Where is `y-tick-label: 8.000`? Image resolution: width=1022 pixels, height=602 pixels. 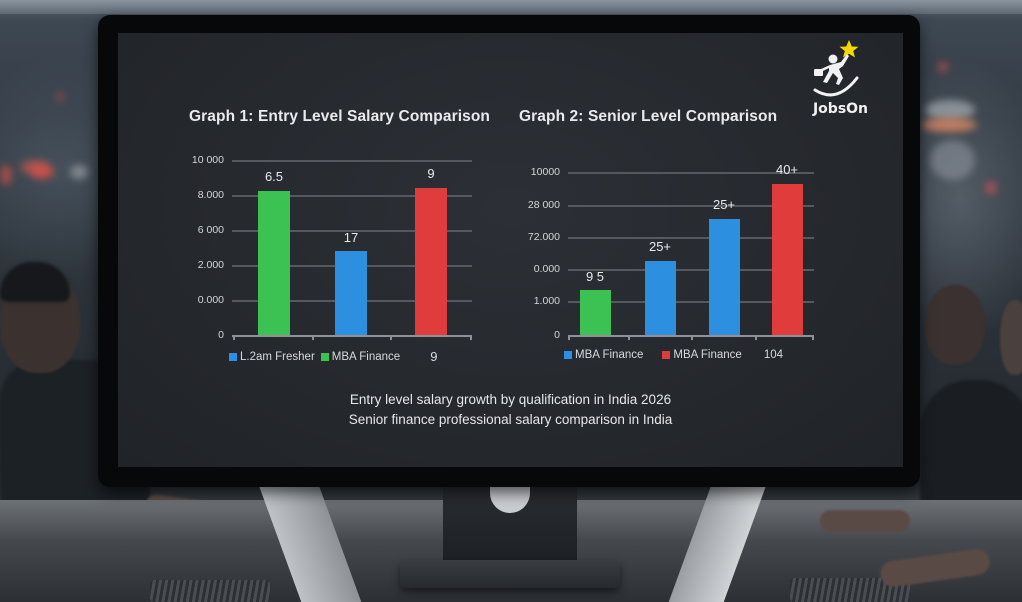 y-tick-label: 8.000 is located at coordinates (210, 195).